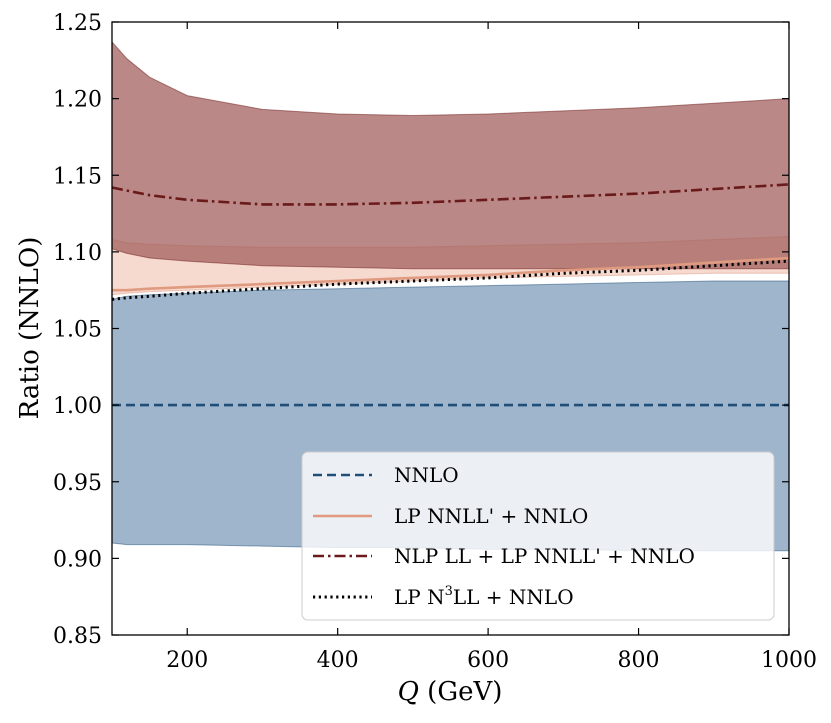 This screenshot has height=723, width=831. Describe the element at coordinates (77, 483) in the screenshot. I see `y-tick-label: 0.95` at that location.